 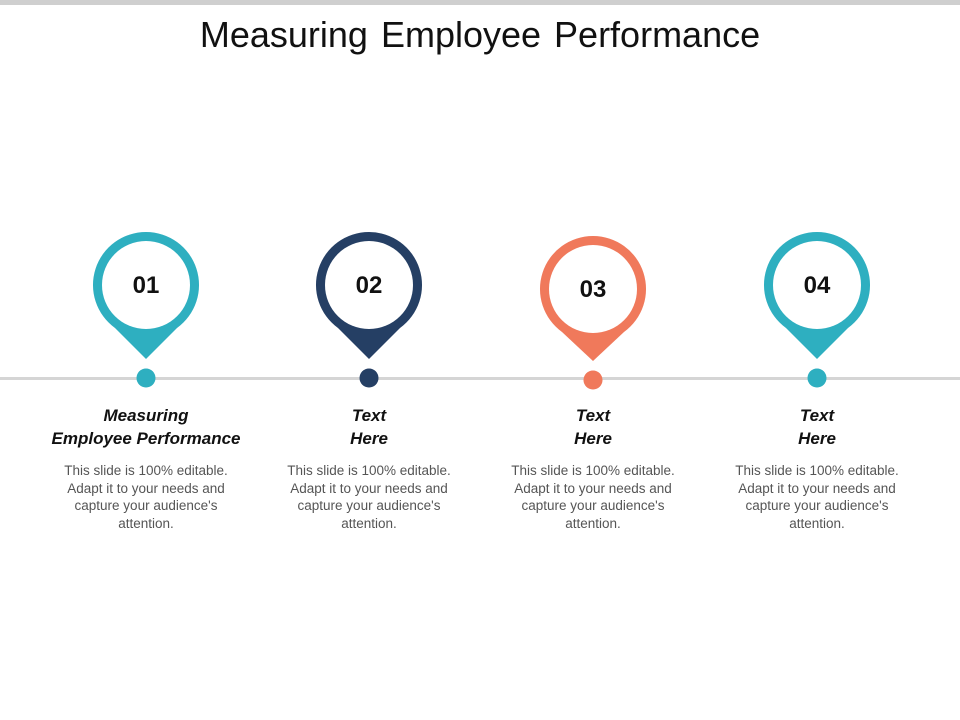 I want to click on step-heading-line1: Measuring, so click(x=146, y=415).